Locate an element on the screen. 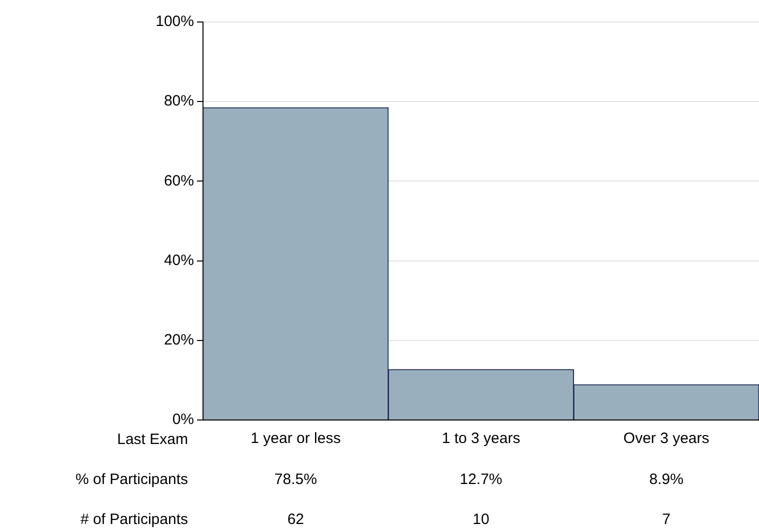 The image size is (759, 531). y-tick-label: 0% is located at coordinates (183, 419).